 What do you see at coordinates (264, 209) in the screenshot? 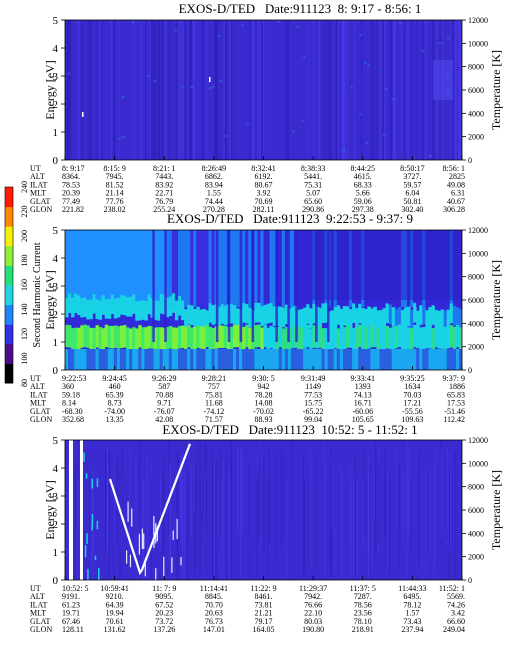
I see `row-value-glon: 282.11` at bounding box center [264, 209].